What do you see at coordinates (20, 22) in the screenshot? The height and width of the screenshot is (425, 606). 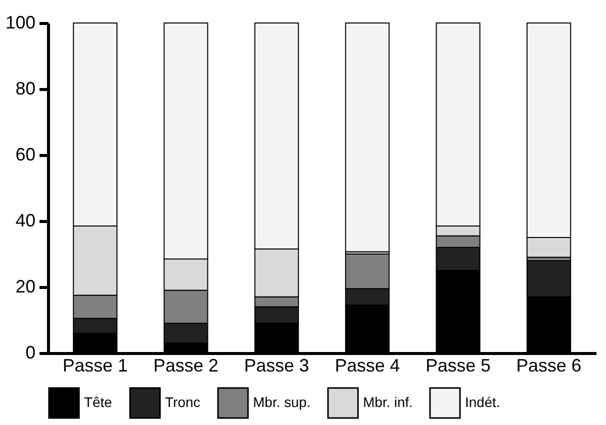 I see `y-tick-label: 100` at bounding box center [20, 22].